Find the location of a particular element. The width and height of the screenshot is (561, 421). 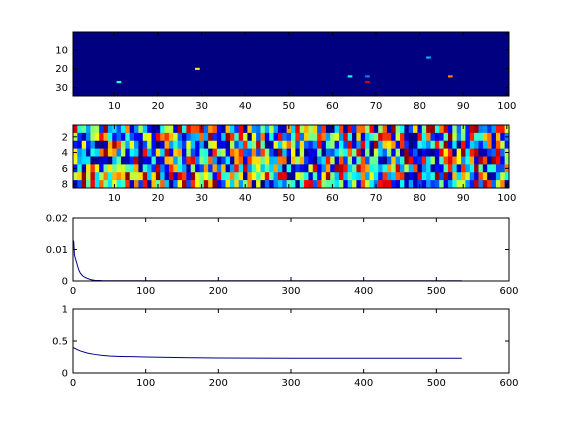

plot-area is located at coordinates (291, 341).